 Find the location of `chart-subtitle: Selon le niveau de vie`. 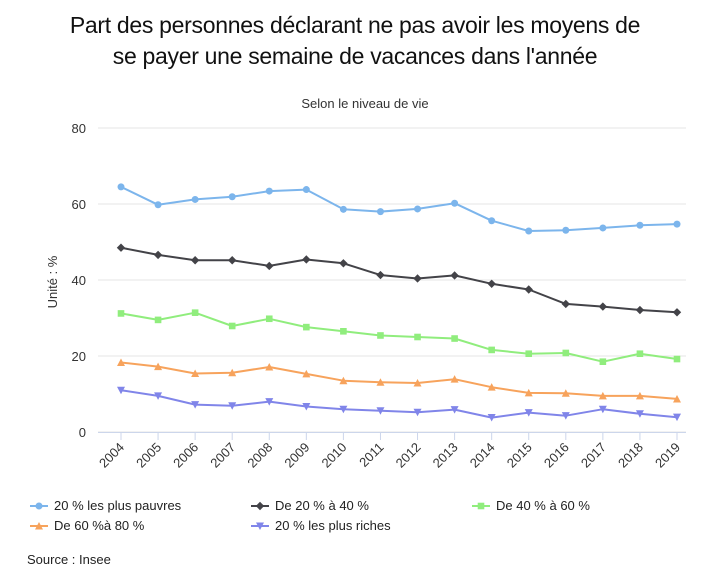

chart-subtitle: Selon le niveau de vie is located at coordinates (365, 103).